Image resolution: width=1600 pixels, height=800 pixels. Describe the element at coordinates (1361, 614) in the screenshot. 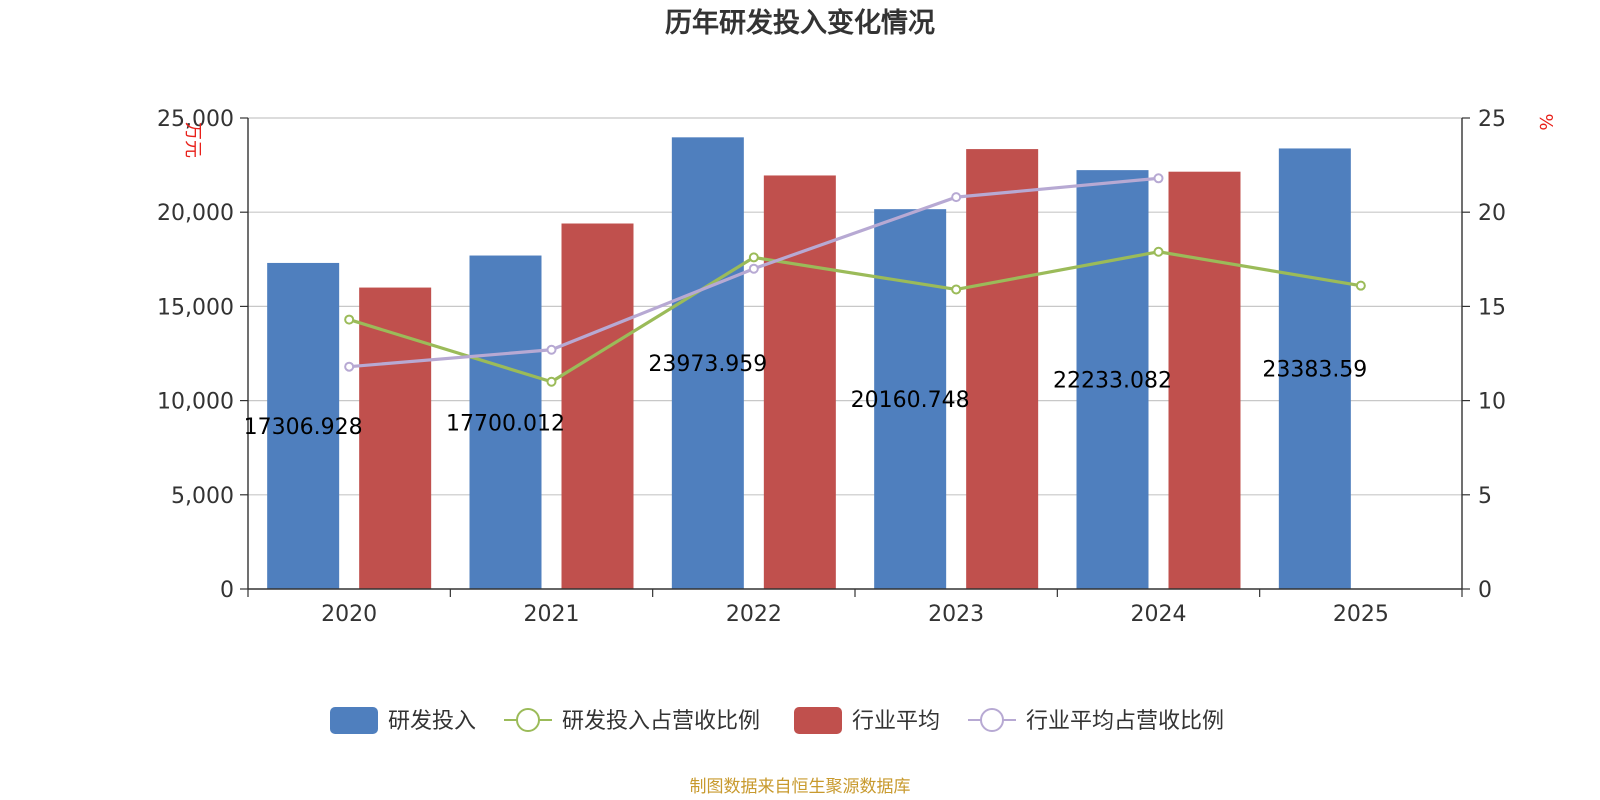

I see `x-tick-label: 2025` at that location.